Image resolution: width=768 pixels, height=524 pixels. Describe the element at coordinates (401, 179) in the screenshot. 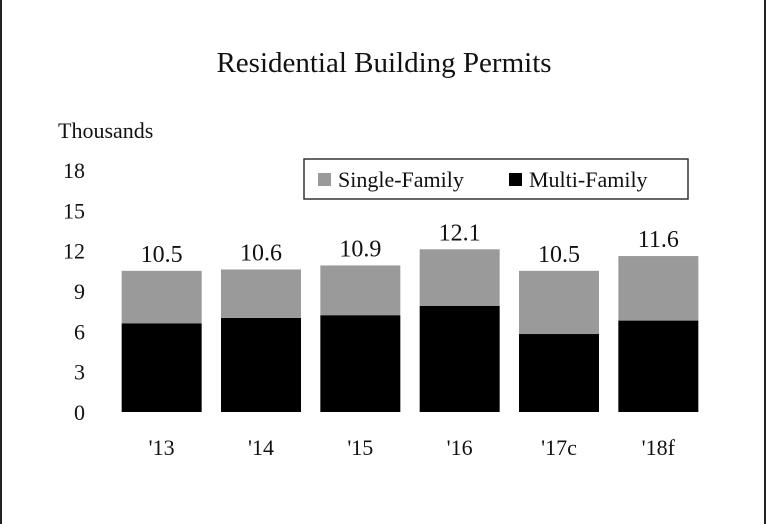

I see `single-family-legend-label: Single-Family` at that location.